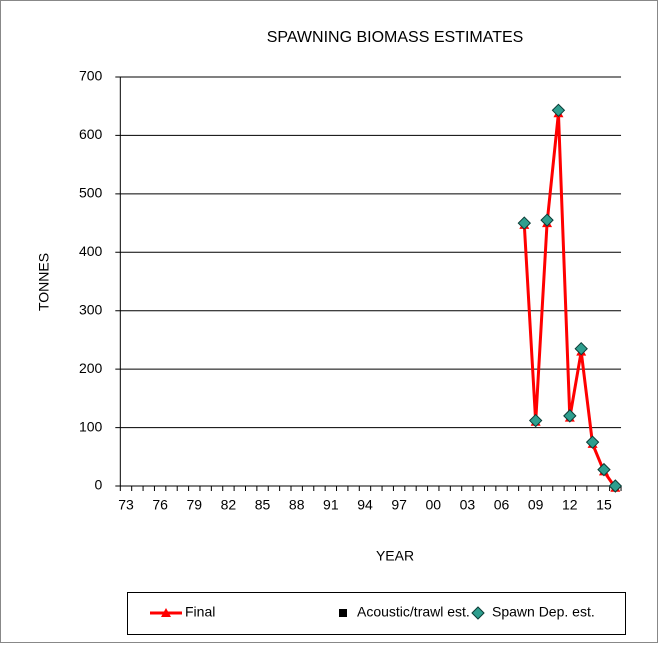 The width and height of the screenshot is (658, 648). I want to click on y-tick-label: 400, so click(91, 251).